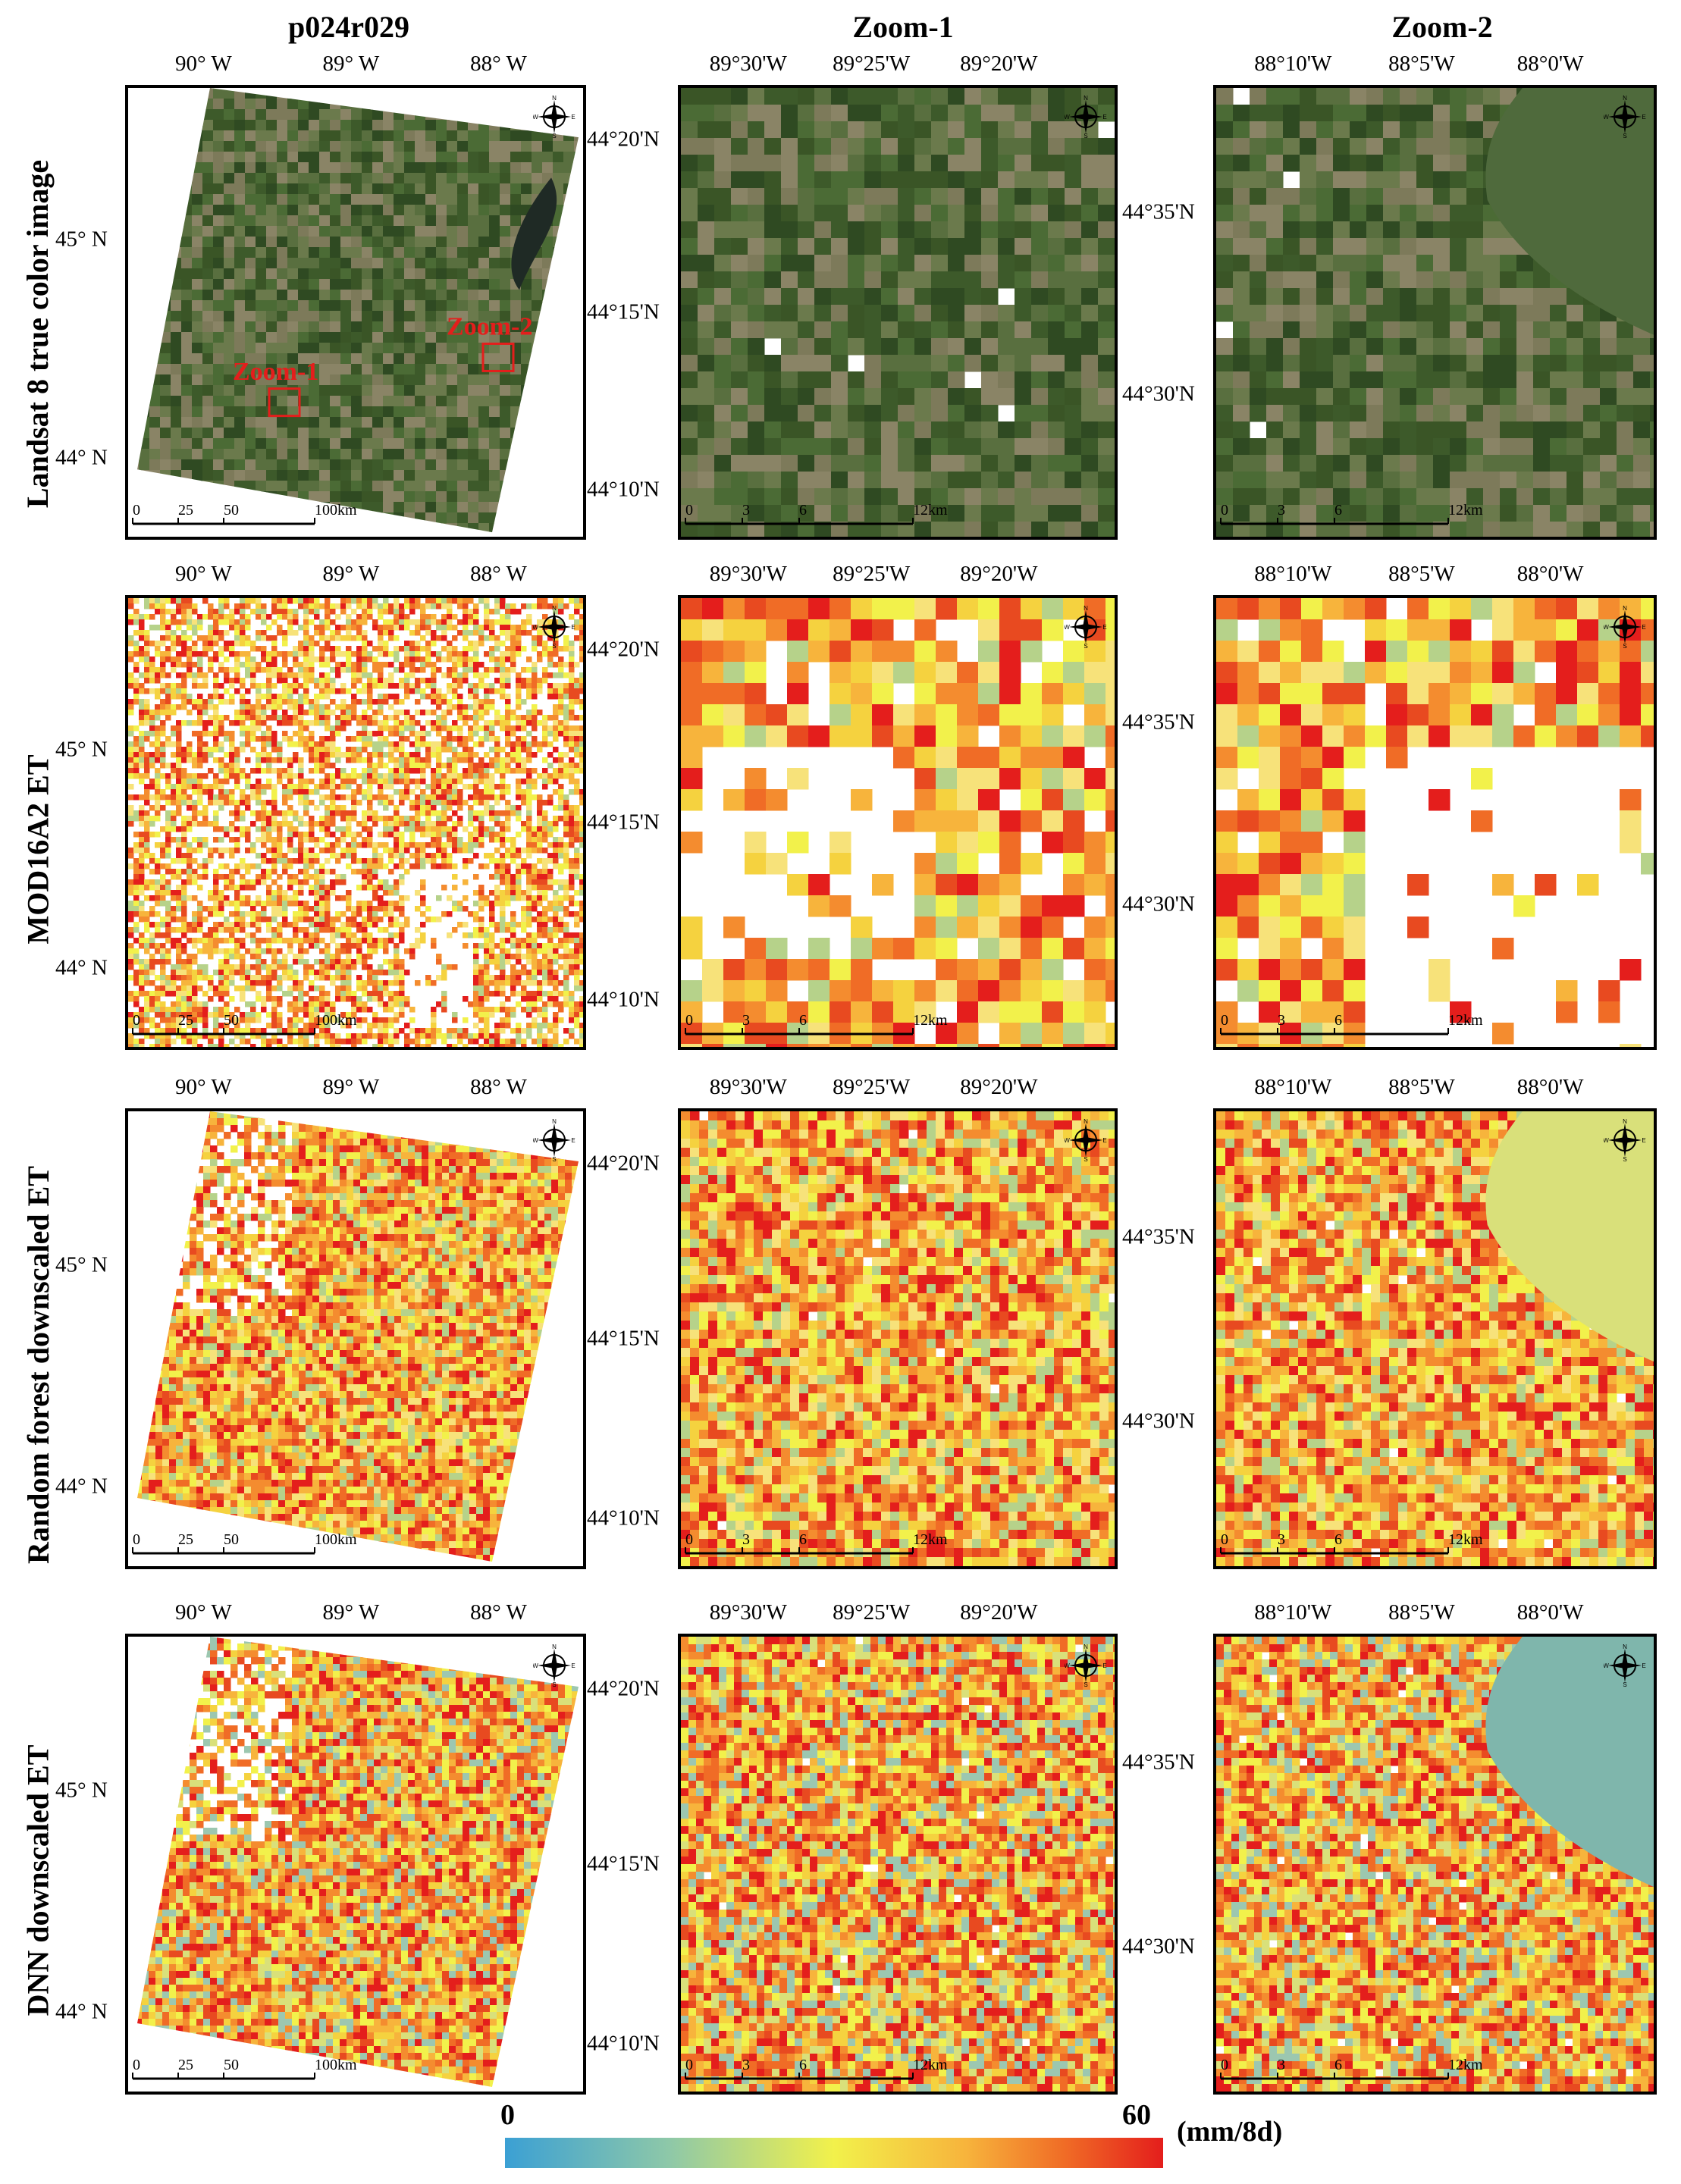 The height and width of the screenshot is (2184, 1681). I want to click on map-image: Zoom-1 Zoom-2, so click(358, 310).